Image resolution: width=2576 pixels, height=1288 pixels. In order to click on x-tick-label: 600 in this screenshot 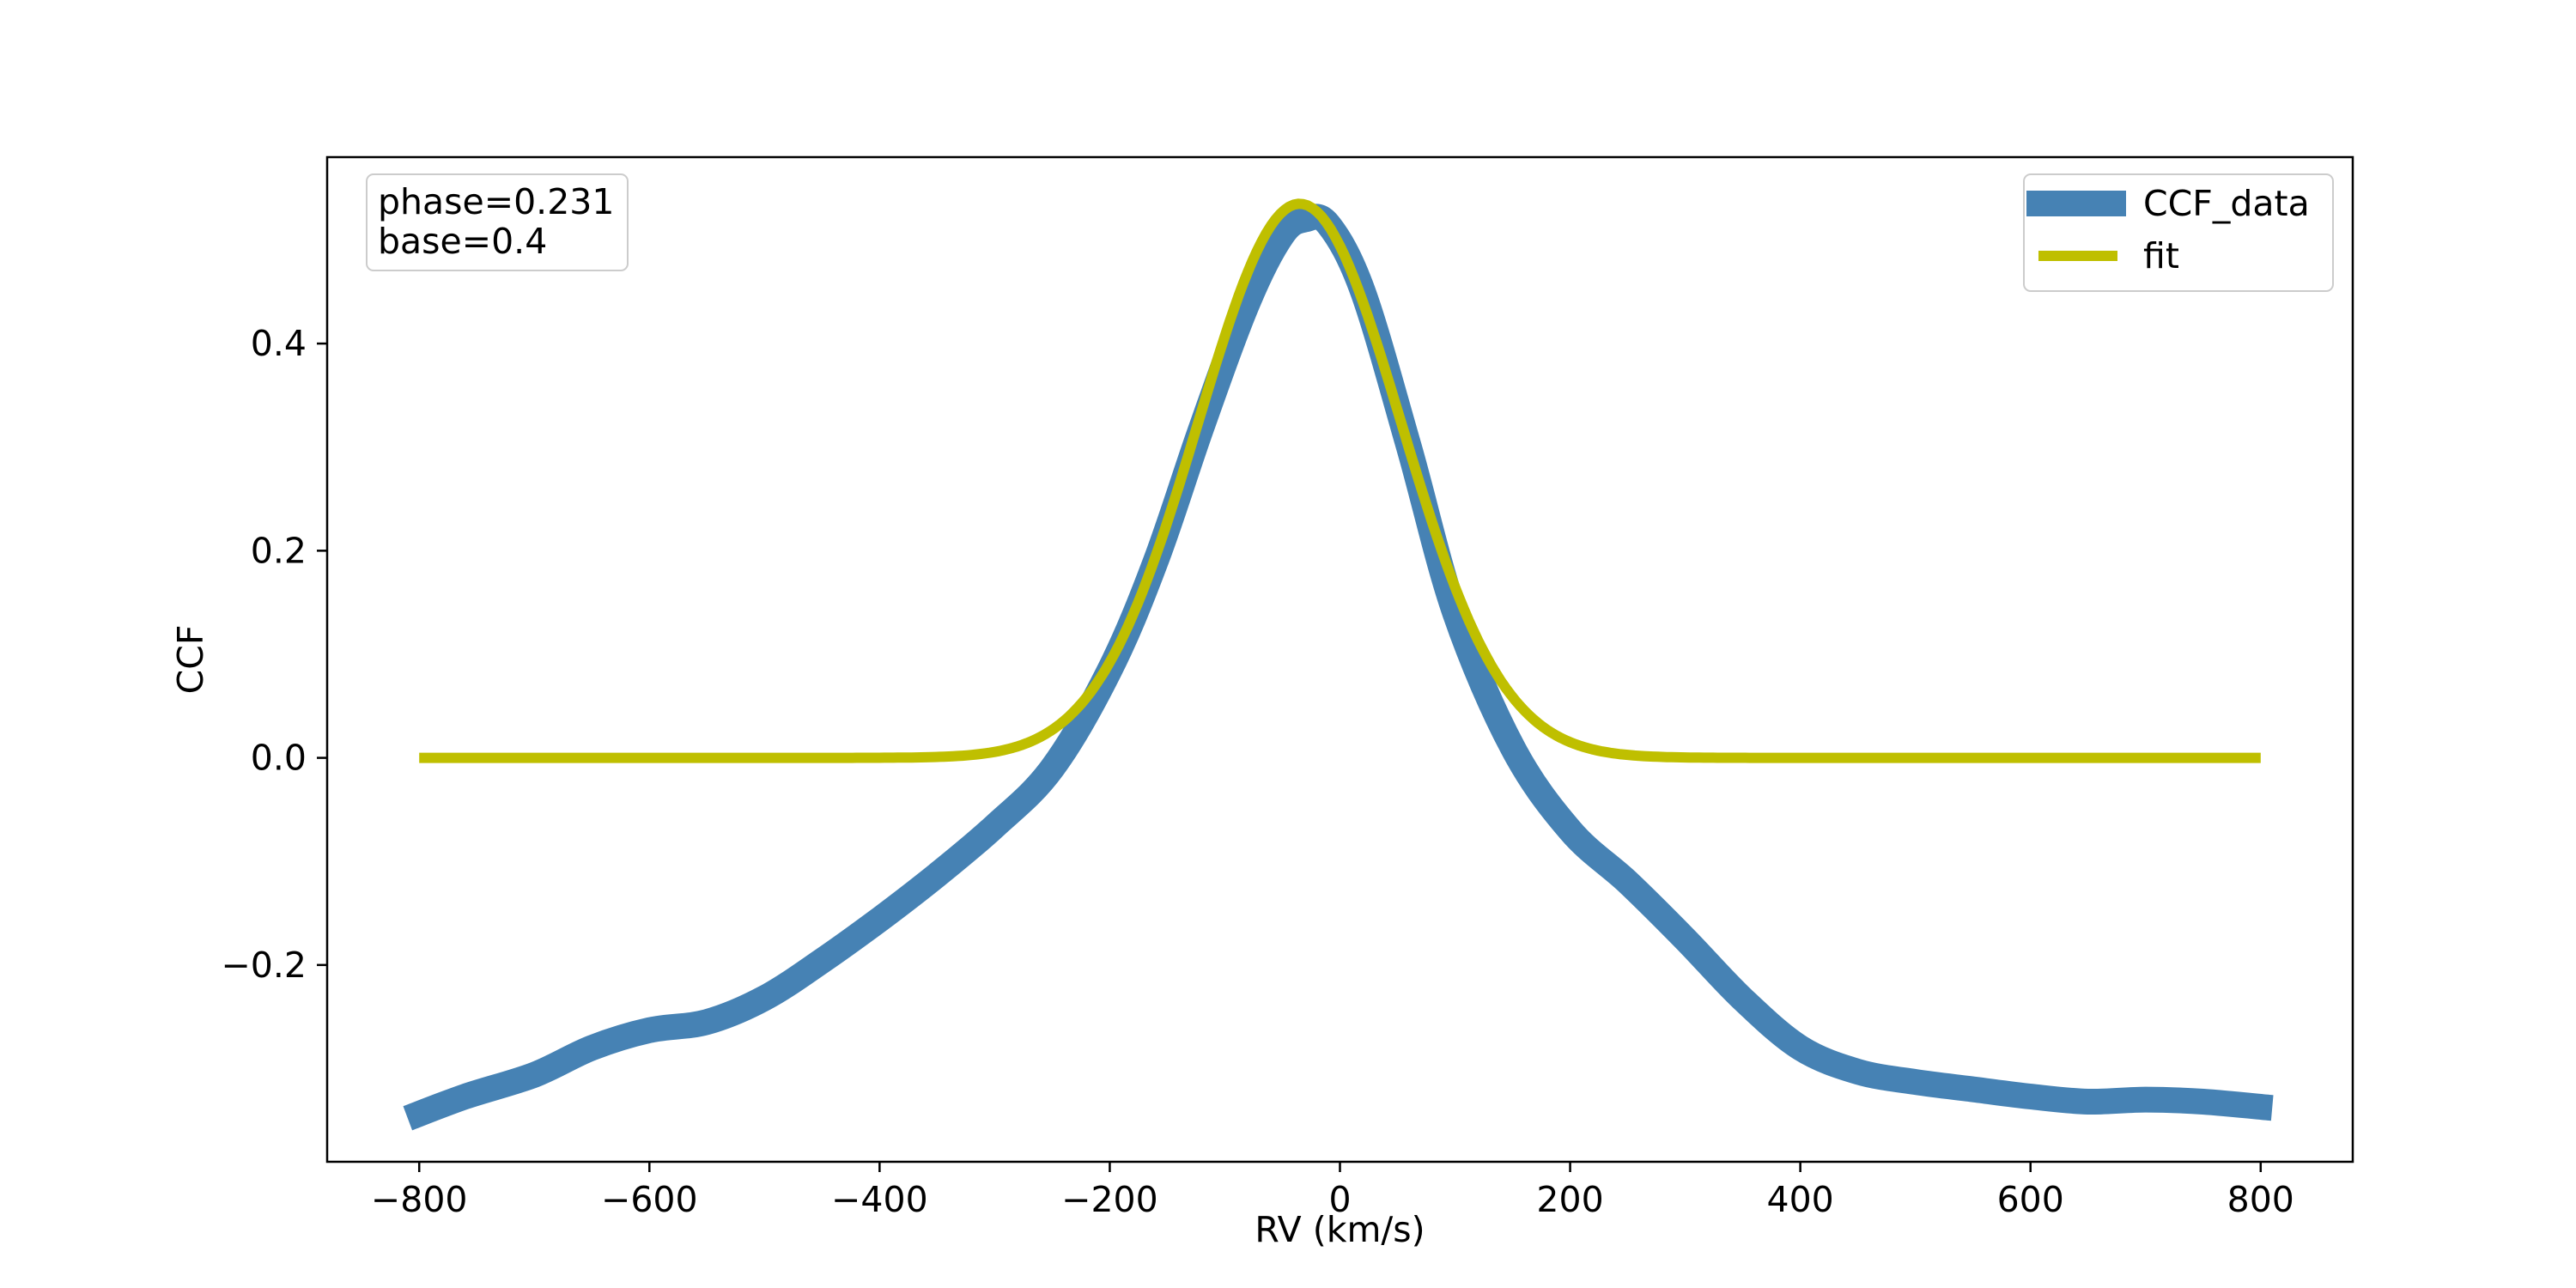, I will do `click(2031, 1199)`.